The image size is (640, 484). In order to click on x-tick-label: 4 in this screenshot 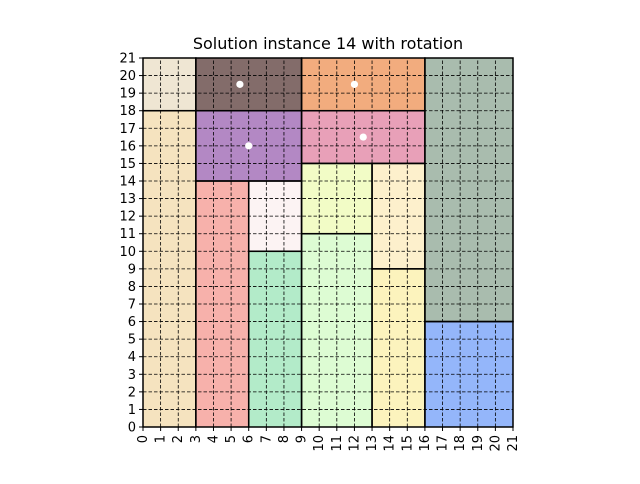, I will do `click(213, 439)`.